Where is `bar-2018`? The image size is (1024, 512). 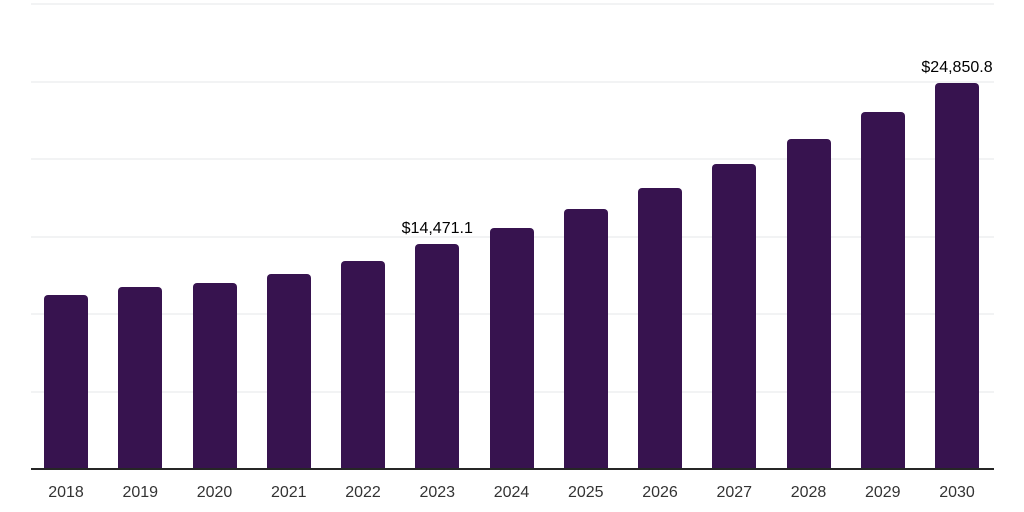
bar-2018 is located at coordinates (66, 381).